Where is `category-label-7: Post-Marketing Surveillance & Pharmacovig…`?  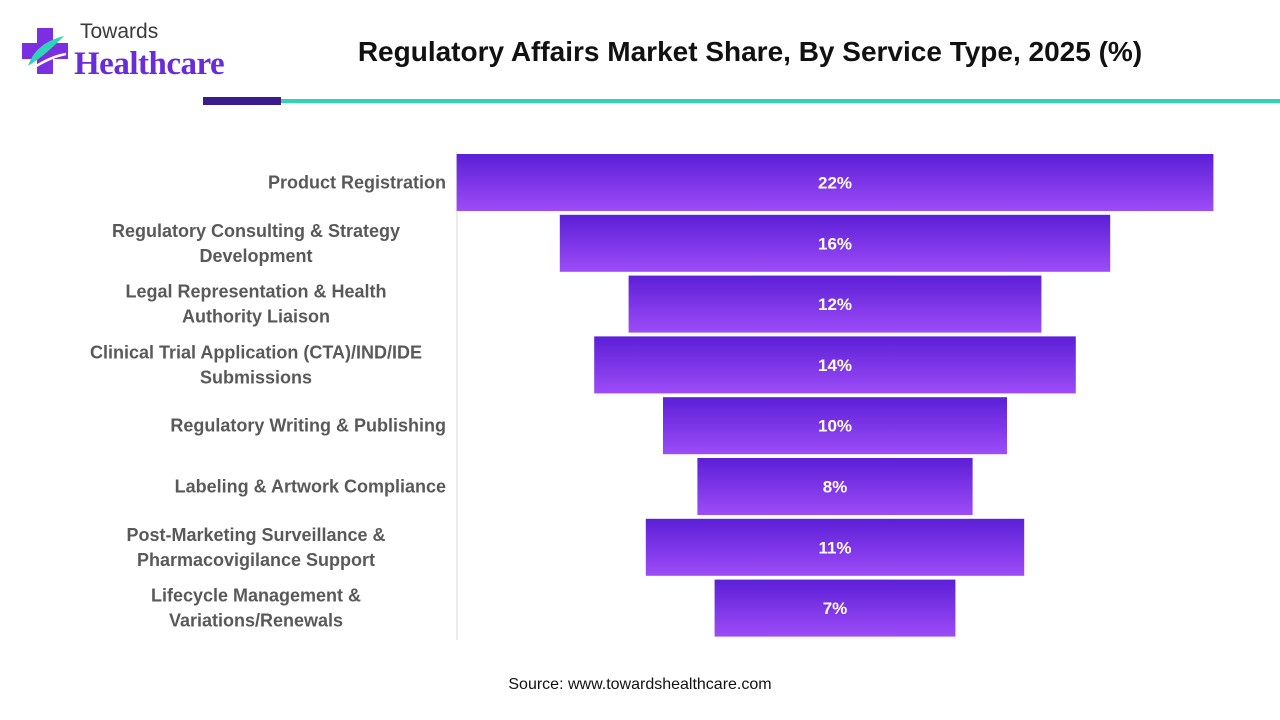 category-label-7: Post-Marketing Surveillance & Pharmacovig… is located at coordinates (255, 547).